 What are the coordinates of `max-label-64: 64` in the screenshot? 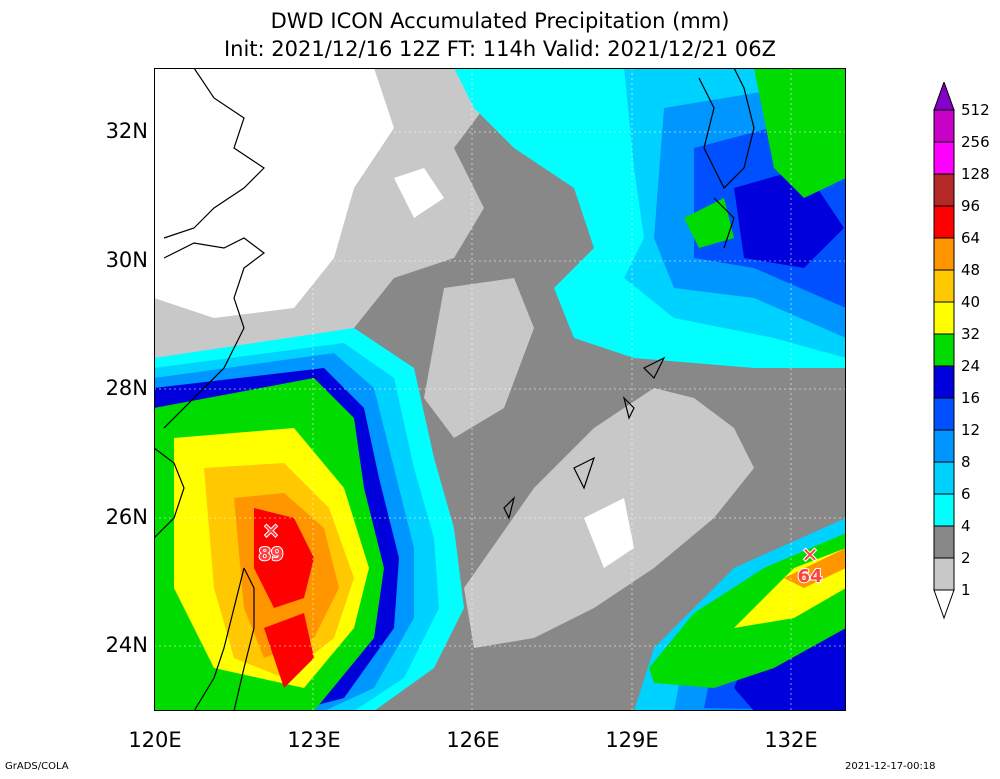 It's located at (809, 576).